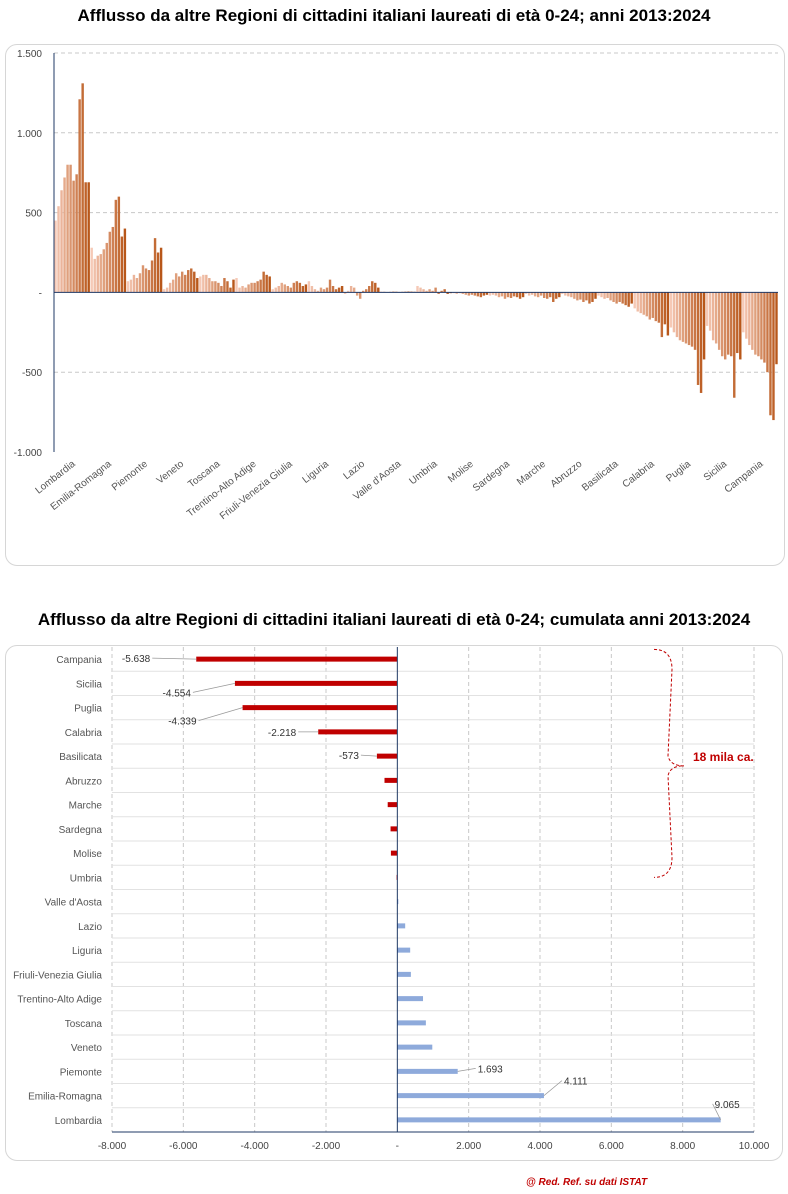 Image resolution: width=788 pixels, height=1194 pixels. What do you see at coordinates (354, 290) in the screenshot?
I see `bar-Lazio-2016` at bounding box center [354, 290].